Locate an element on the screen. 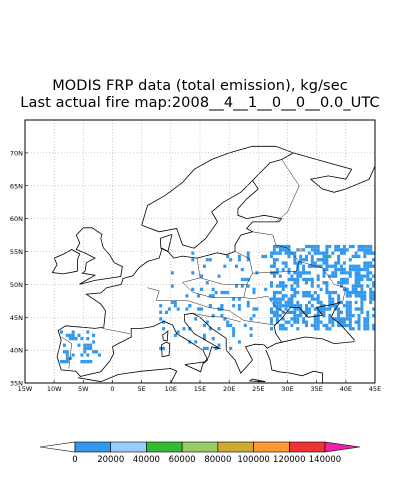  lat-tick-label: 70N is located at coordinates (16, 153).